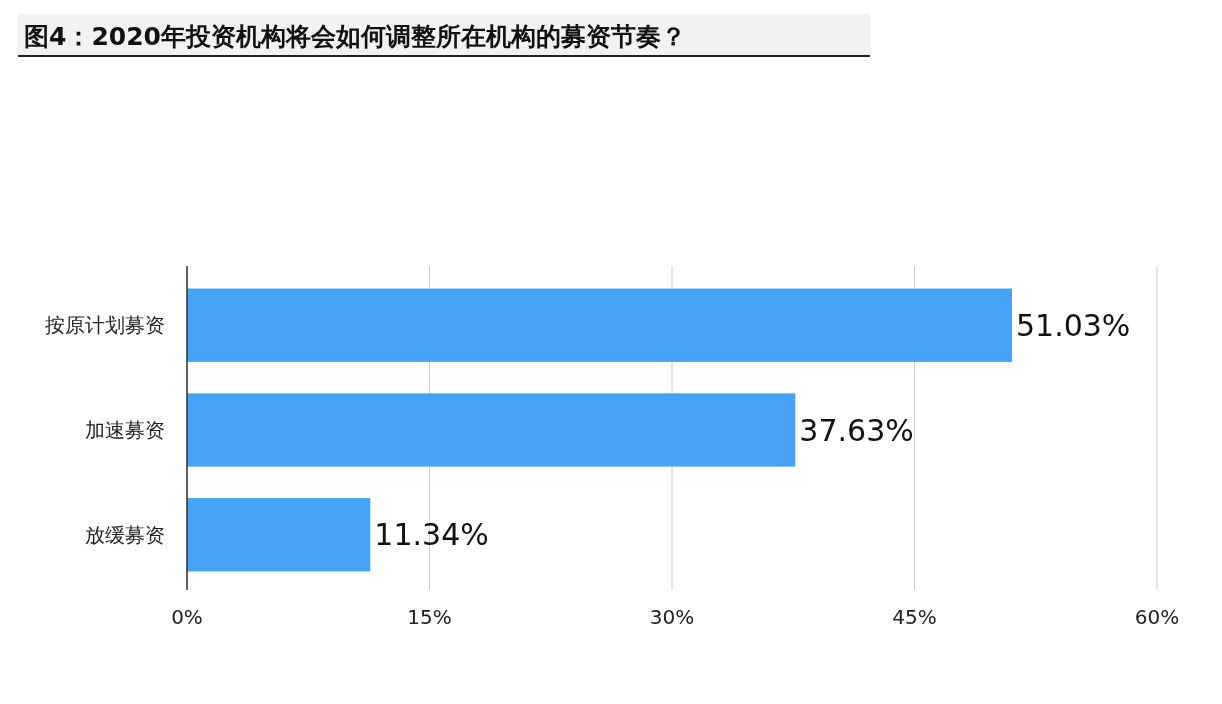 This screenshot has width=1222, height=704. I want to click on y-tick-label: 放缓募资, so click(125, 534).